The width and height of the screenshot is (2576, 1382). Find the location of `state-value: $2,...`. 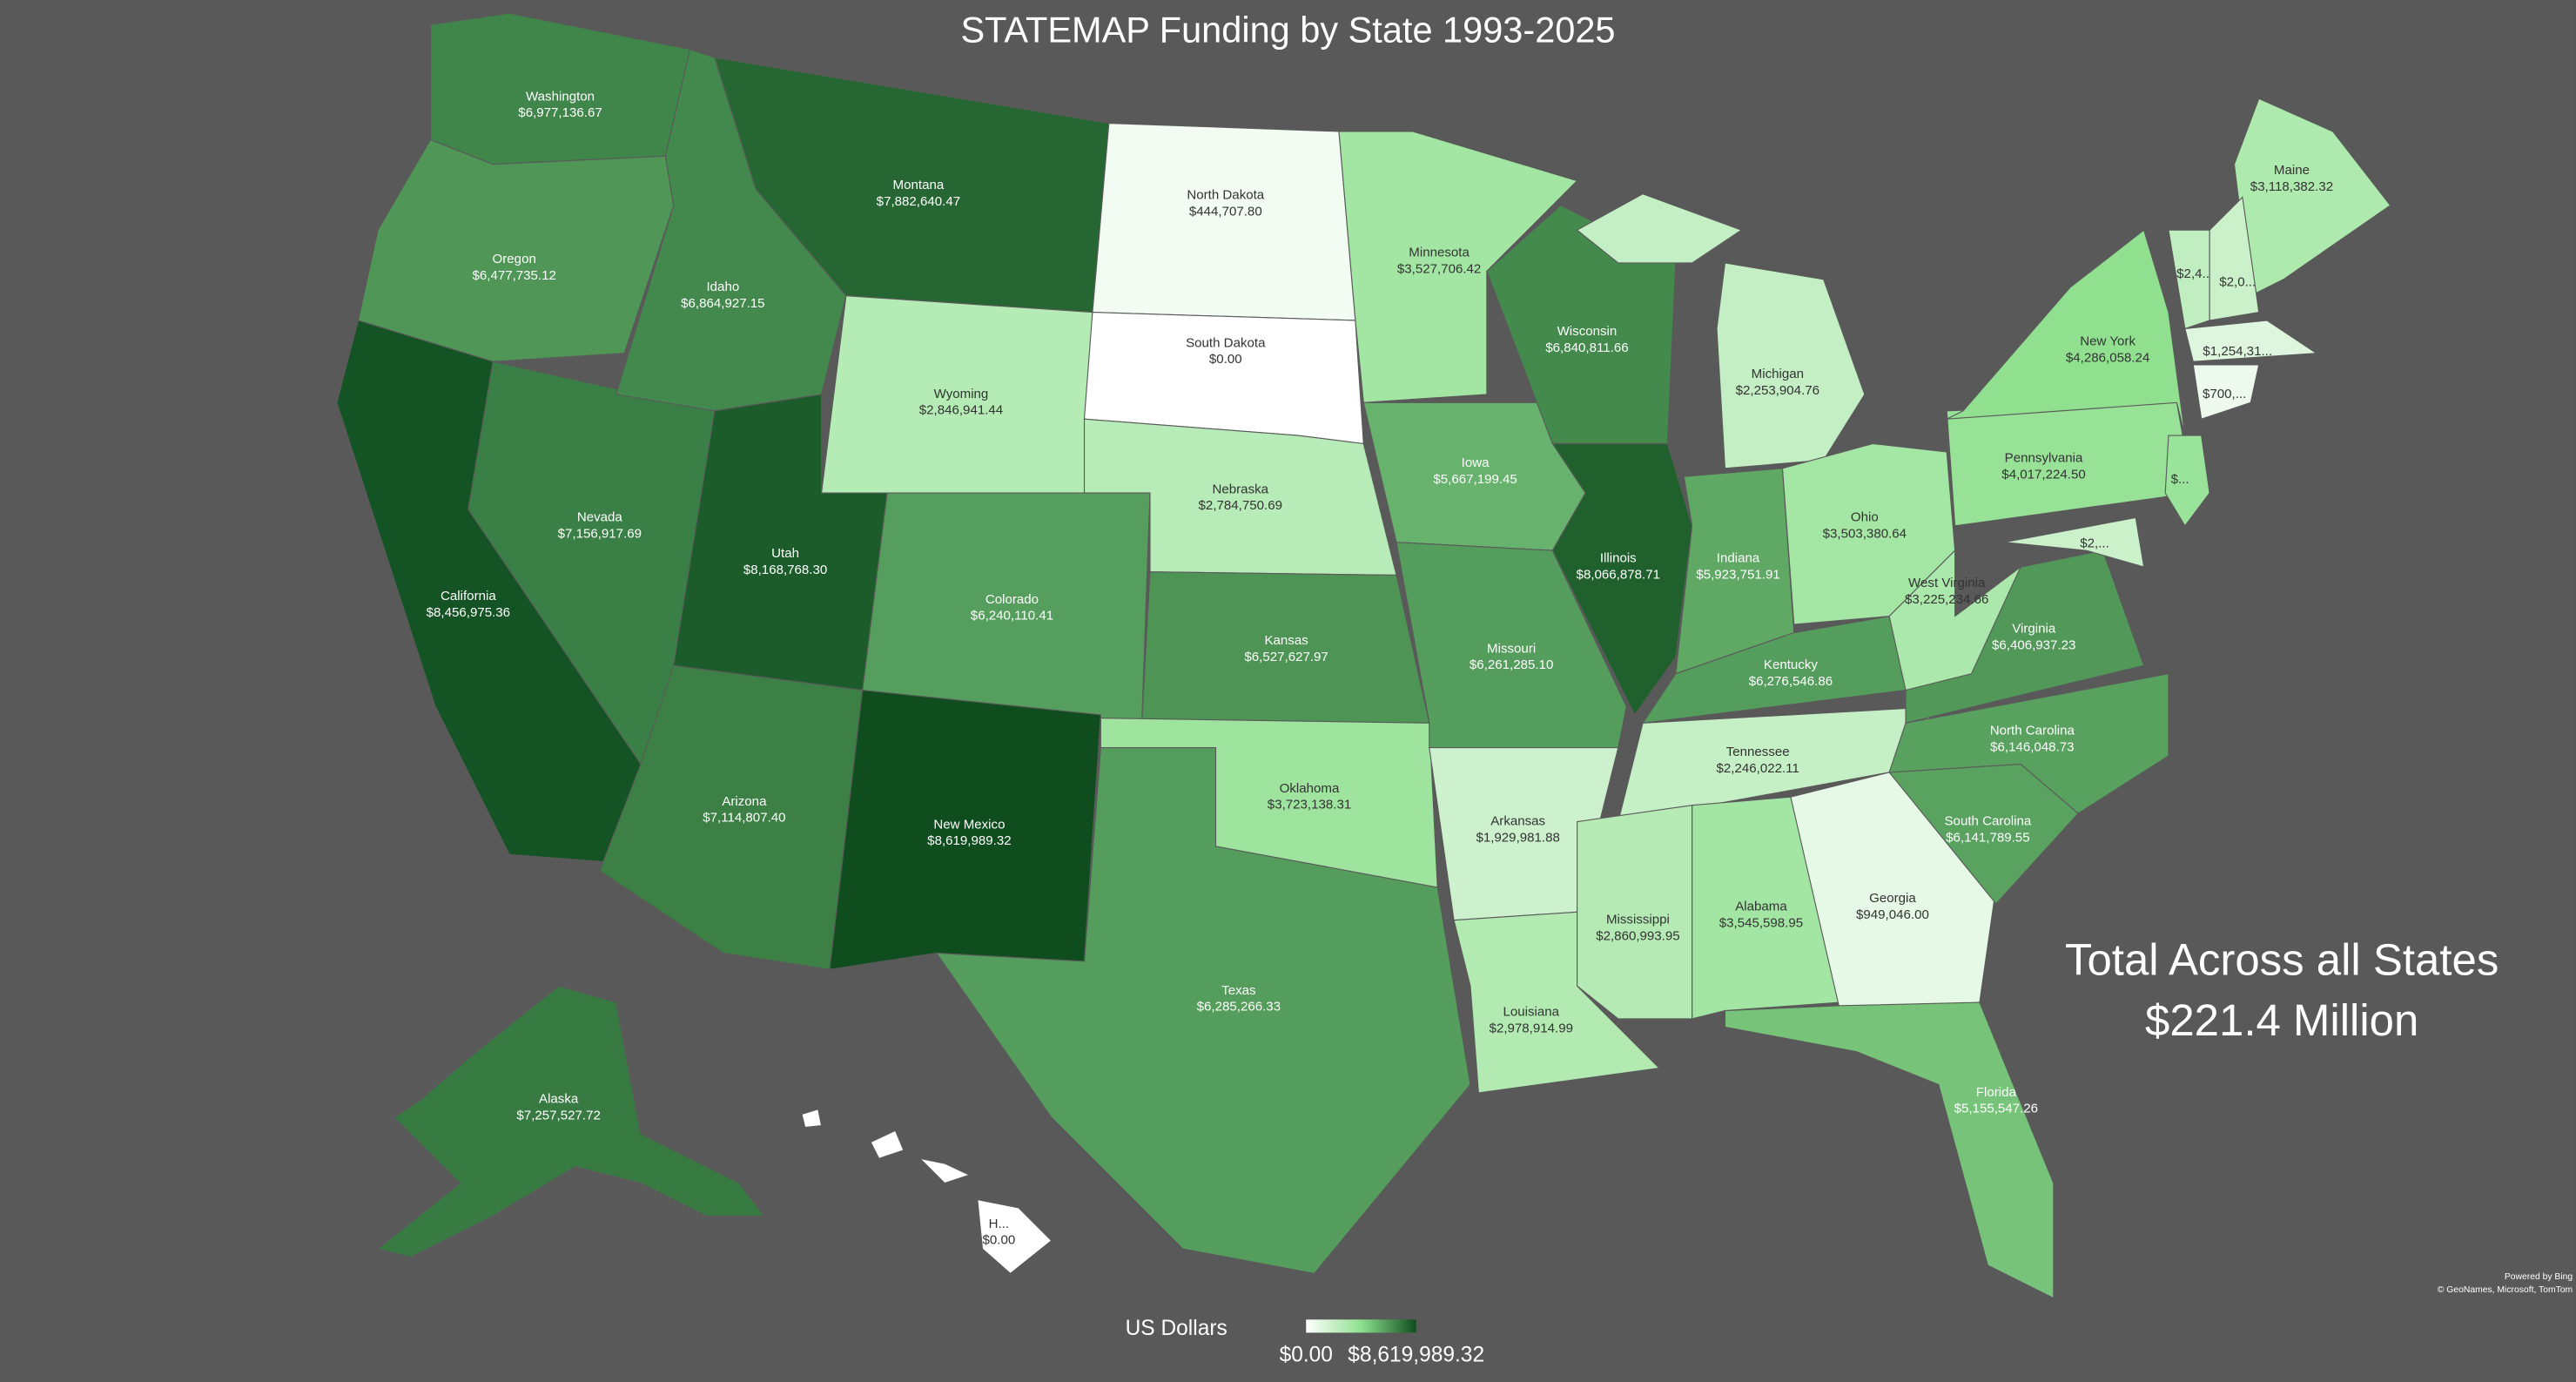

state-value: $2,... is located at coordinates (2094, 543).